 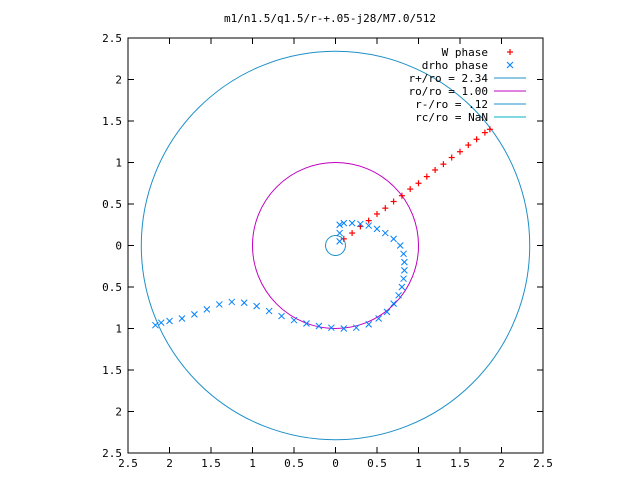 What do you see at coordinates (118, 246) in the screenshot?
I see `y-tick-label: 0` at bounding box center [118, 246].